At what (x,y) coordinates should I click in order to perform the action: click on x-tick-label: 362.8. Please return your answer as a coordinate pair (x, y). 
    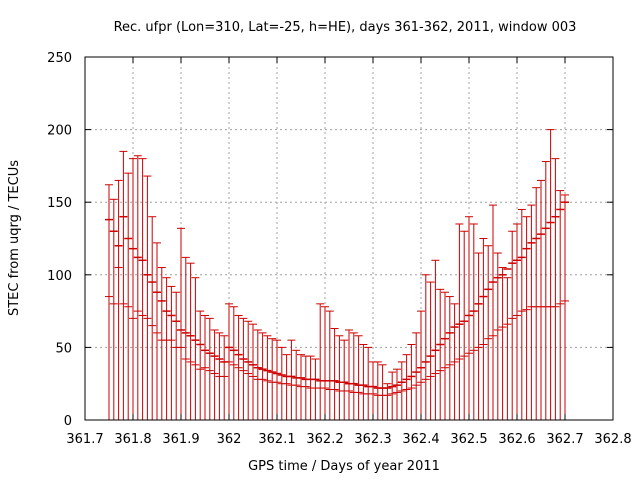
    Looking at the image, I should click on (612, 439).